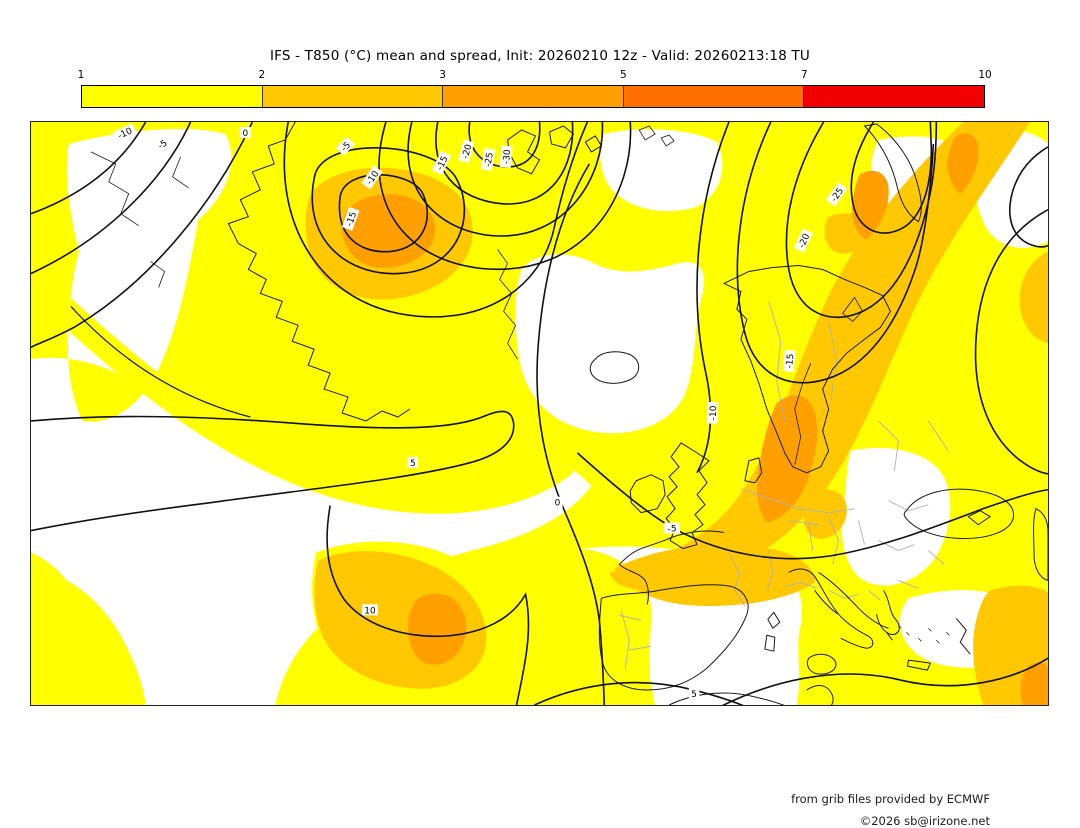 The height and width of the screenshot is (828, 1080). What do you see at coordinates (534, 76) in the screenshot?
I see `colorbar-tick-labels: 1 2 3 5 7 10` at bounding box center [534, 76].